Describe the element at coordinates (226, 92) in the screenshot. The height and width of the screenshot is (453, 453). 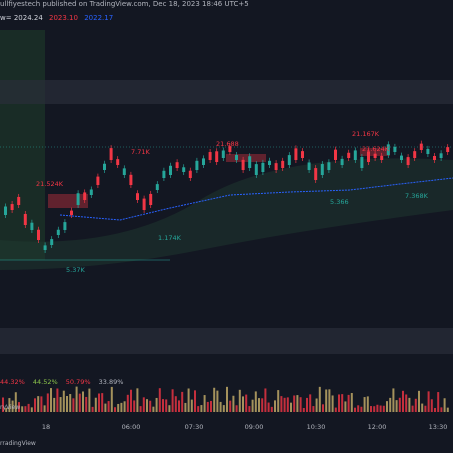
I see `resistance-band` at that location.